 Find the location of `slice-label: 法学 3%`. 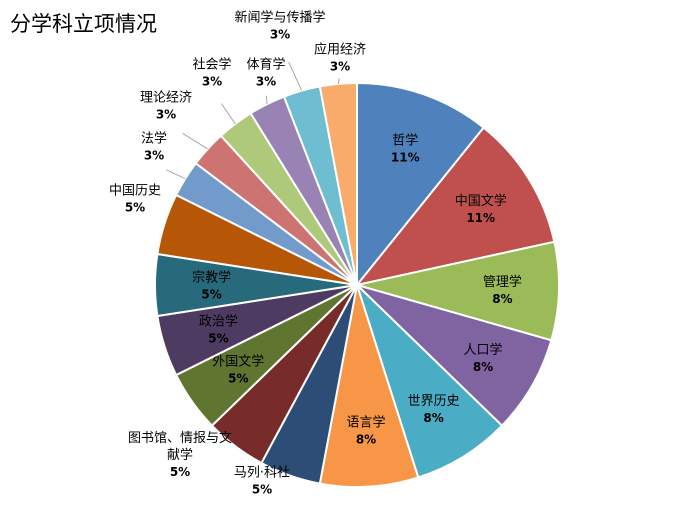

slice-label: 法学 3% is located at coordinates (154, 147).